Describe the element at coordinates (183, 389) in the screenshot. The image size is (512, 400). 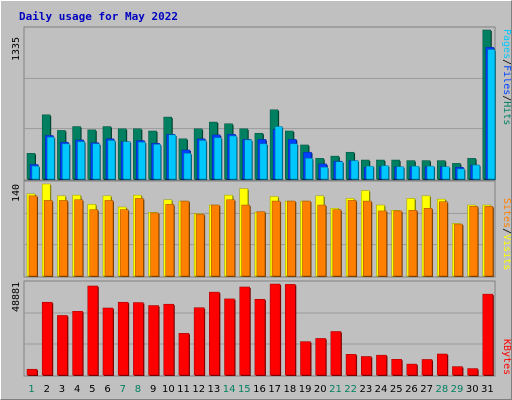
I see `day-label: 11` at that location.